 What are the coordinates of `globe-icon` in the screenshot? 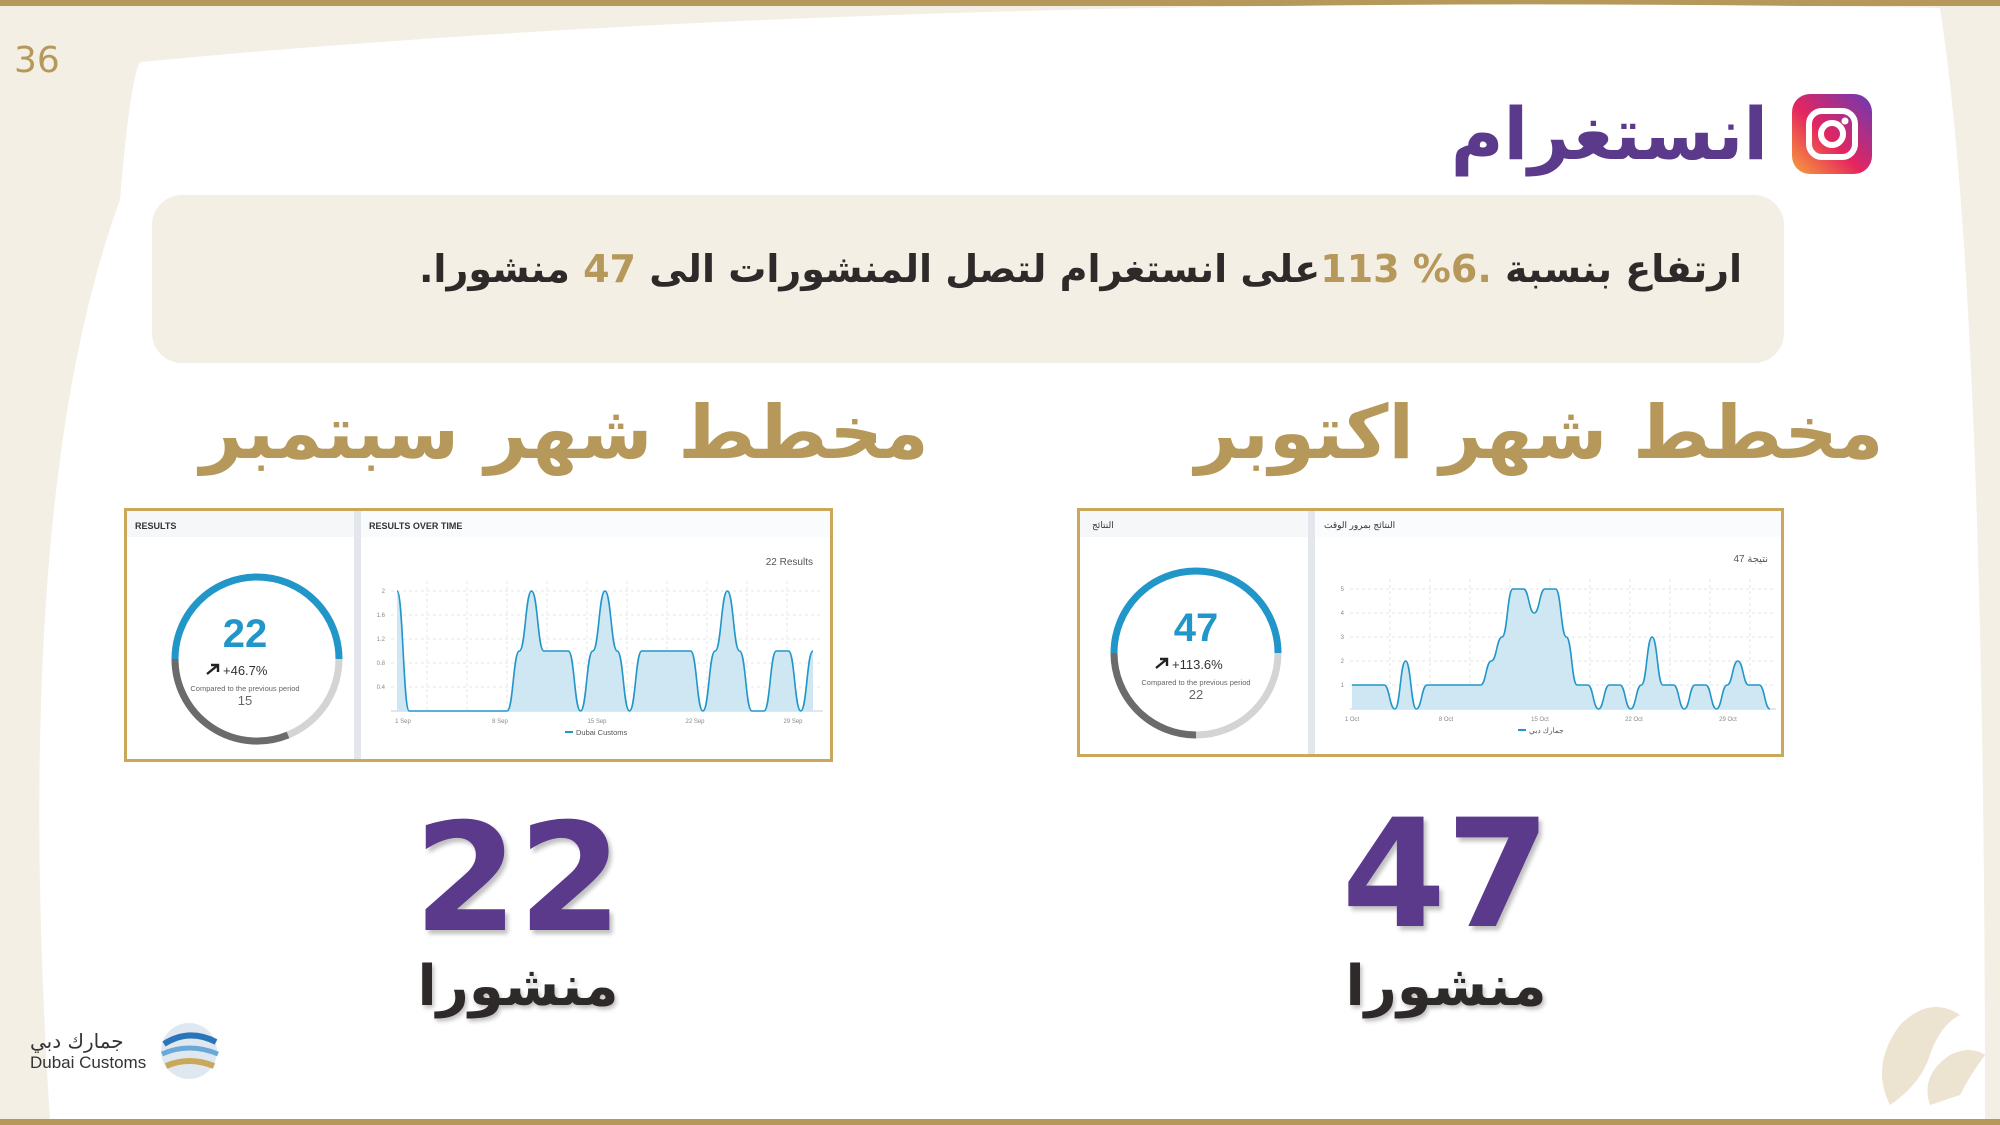 It's located at (190, 1051).